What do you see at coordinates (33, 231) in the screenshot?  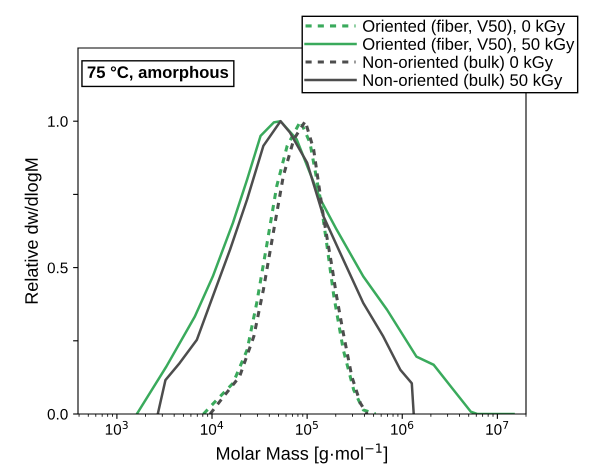 I see `y-axis-title: Relative dw/dlogM` at bounding box center [33, 231].